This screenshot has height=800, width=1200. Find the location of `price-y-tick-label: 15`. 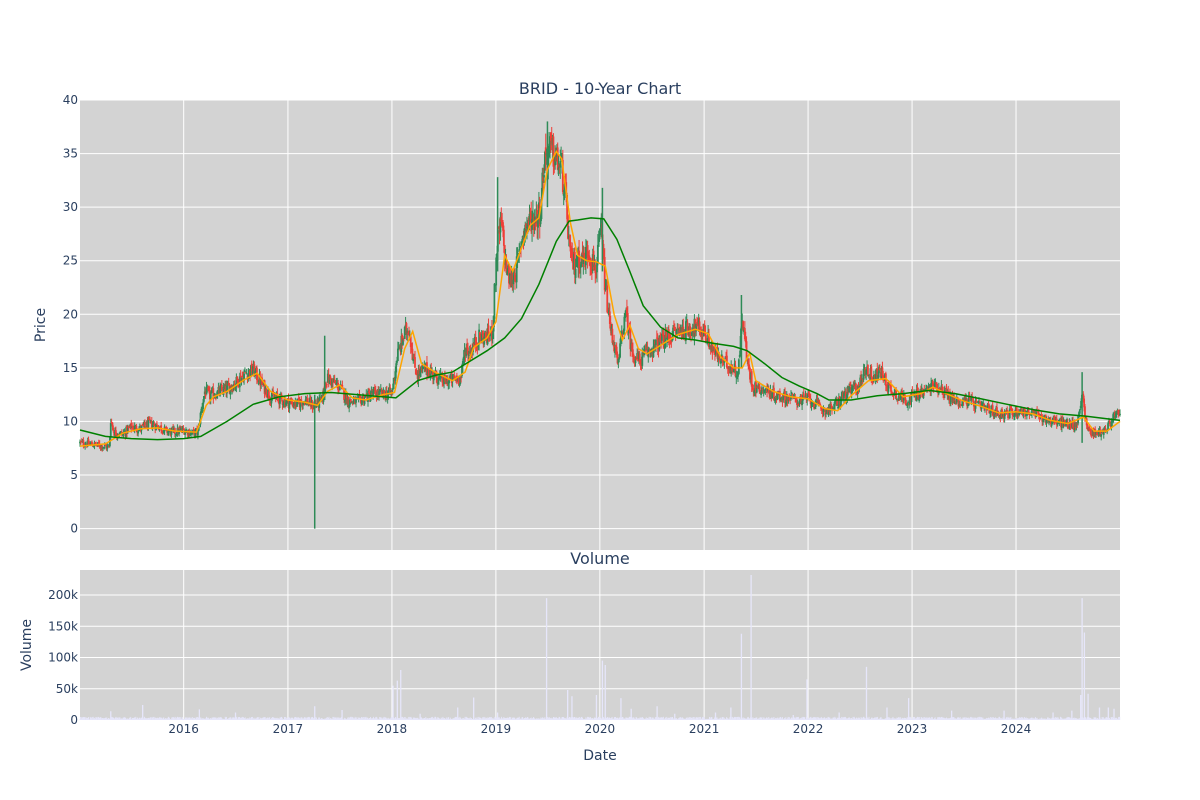

price-y-tick-label: 15 is located at coordinates (70, 368).